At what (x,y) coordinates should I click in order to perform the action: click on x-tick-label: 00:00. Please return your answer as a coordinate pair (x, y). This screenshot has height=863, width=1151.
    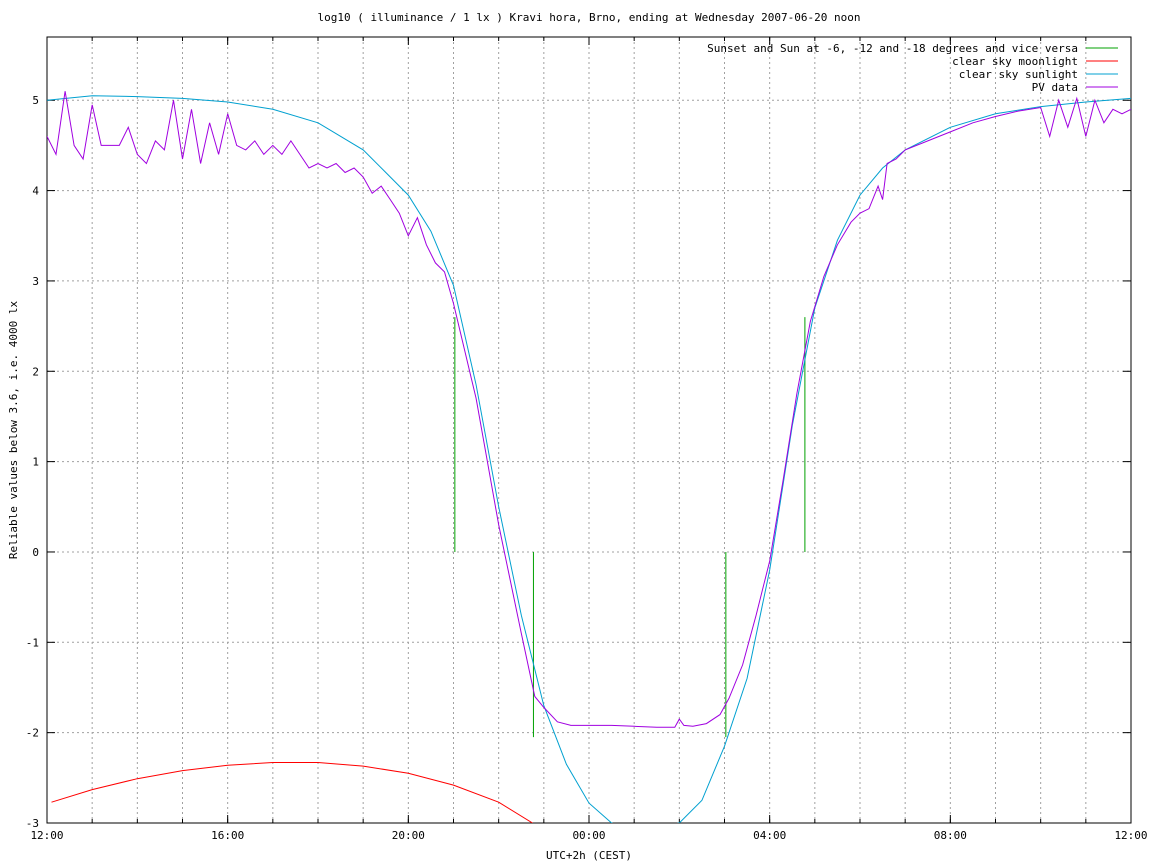
    Looking at the image, I should click on (588, 835).